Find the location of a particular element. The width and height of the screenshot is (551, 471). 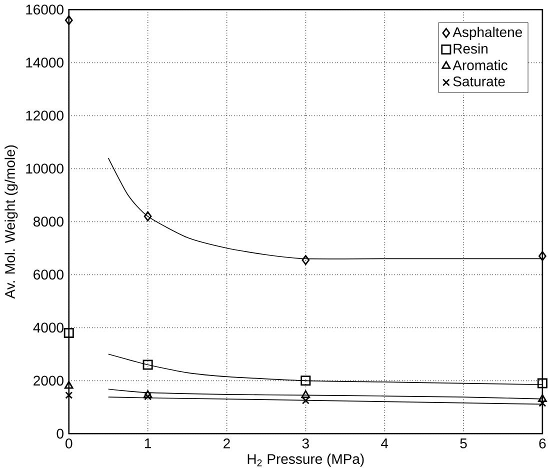

y-tick-label: 16000 is located at coordinates (45, 9).